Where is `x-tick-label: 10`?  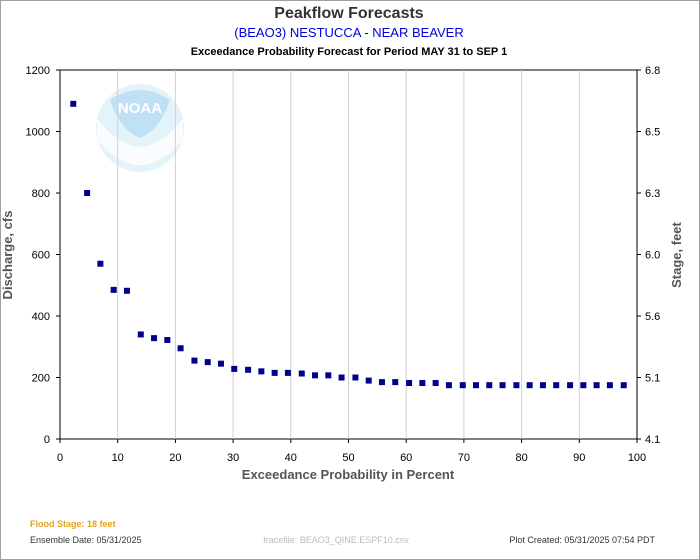
x-tick-label: 10 is located at coordinates (118, 458).